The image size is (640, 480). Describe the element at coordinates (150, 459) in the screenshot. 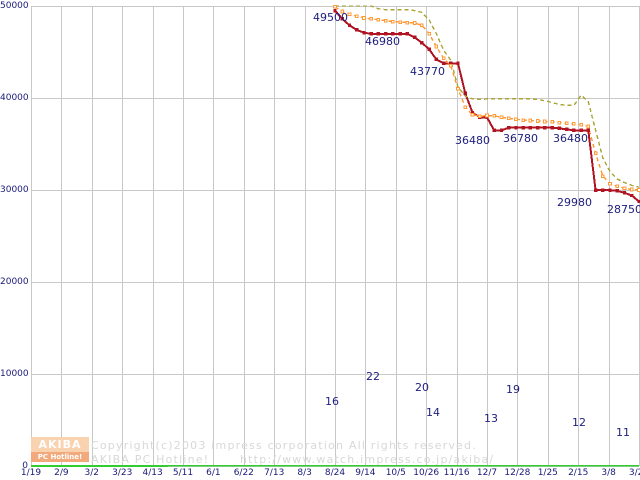

I see `watermark-site-name: AKIBA PC Hotline!` at that location.